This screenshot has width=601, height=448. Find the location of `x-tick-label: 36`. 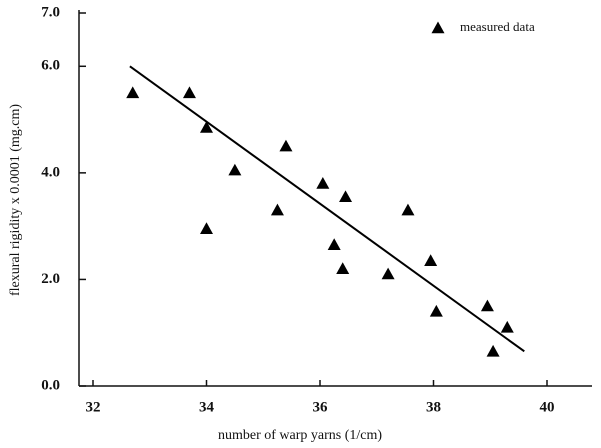

x-tick-label: 36 is located at coordinates (321, 407).